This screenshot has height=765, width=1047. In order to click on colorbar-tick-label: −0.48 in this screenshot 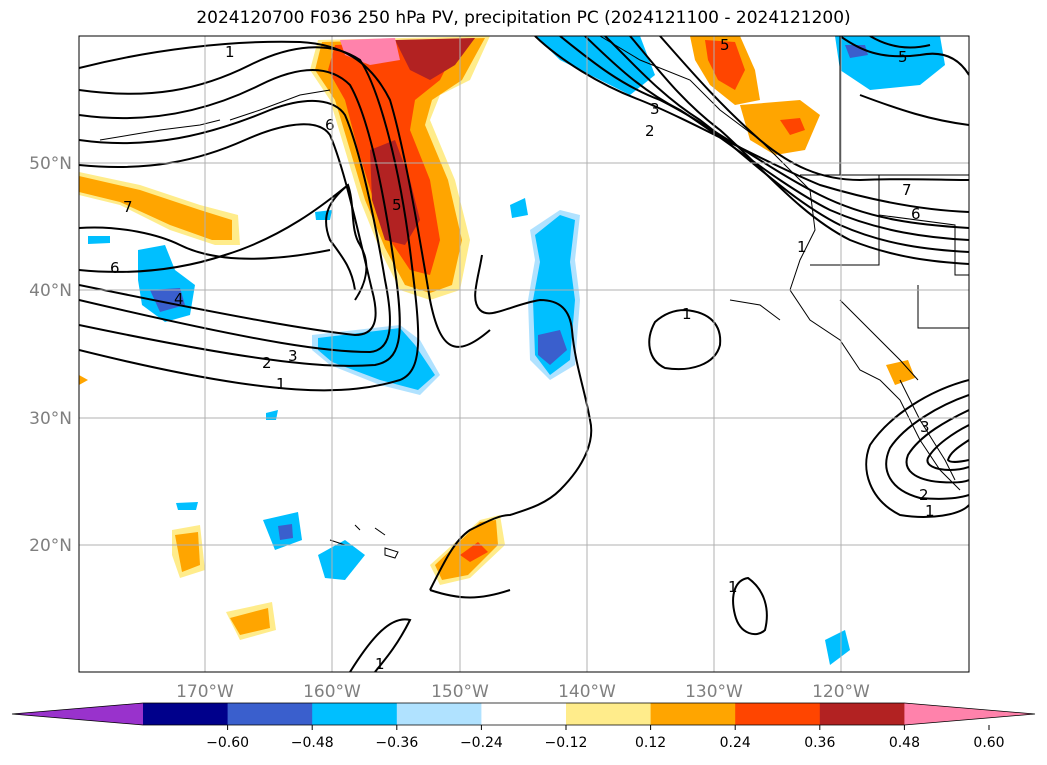, I will do `click(312, 743)`.